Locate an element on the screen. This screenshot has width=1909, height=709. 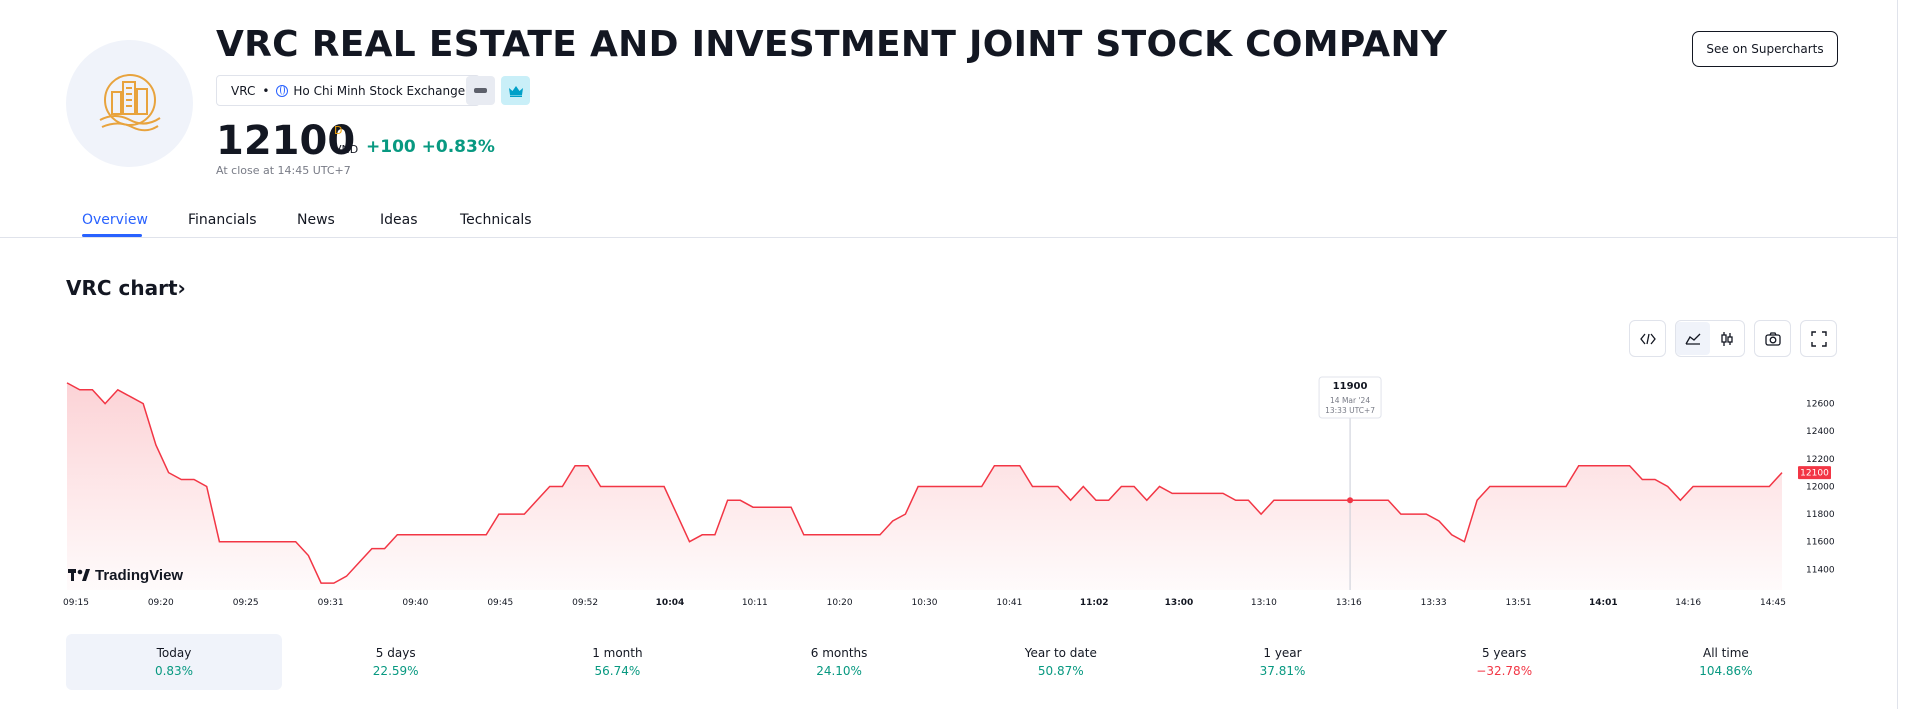
chart-heading-link: VRC chart› is located at coordinates (126, 288).